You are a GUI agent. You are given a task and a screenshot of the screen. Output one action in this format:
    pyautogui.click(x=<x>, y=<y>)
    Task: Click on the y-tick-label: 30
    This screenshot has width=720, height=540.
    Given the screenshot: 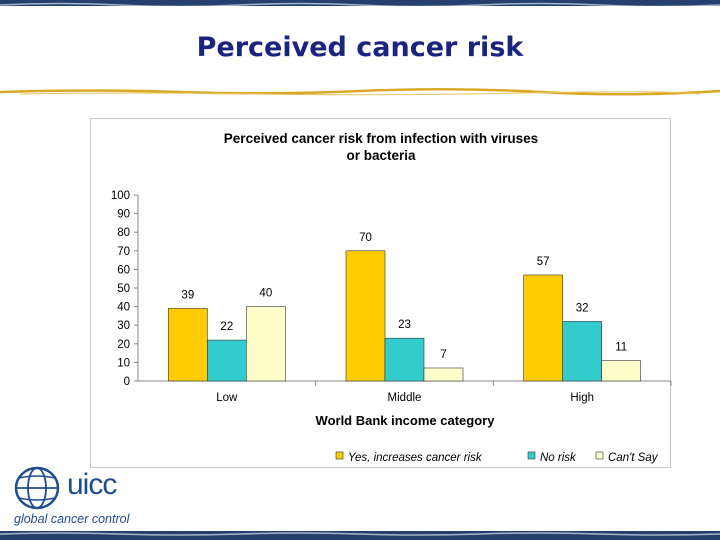 What is the action you would take?
    pyautogui.click(x=123, y=326)
    